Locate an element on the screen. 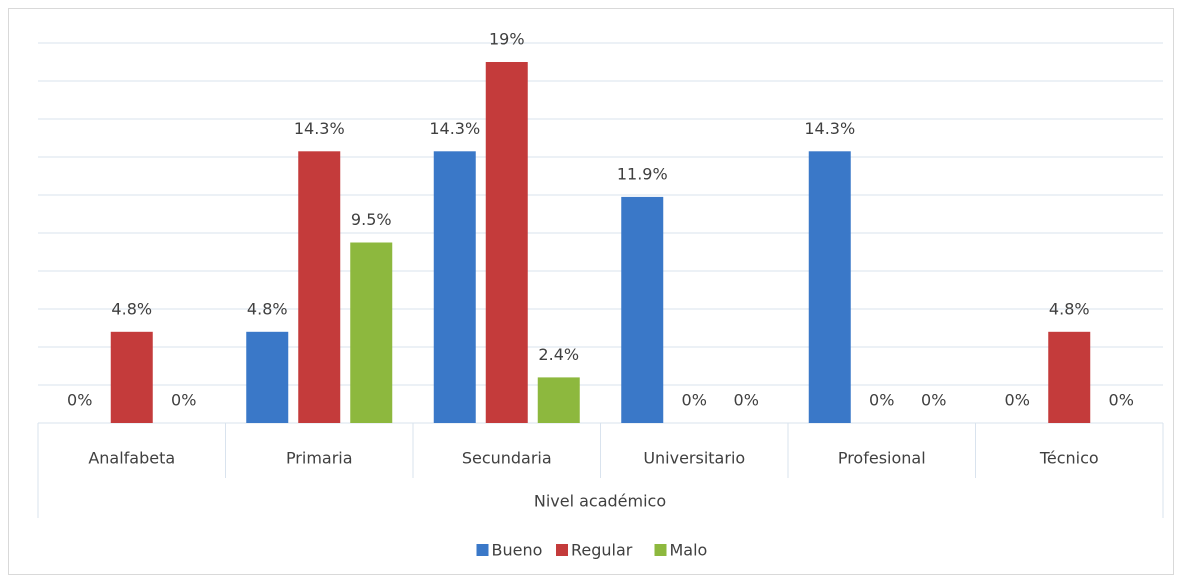 This screenshot has height=581, width=1180. x-tick-label: Analfabeta is located at coordinates (131, 458).